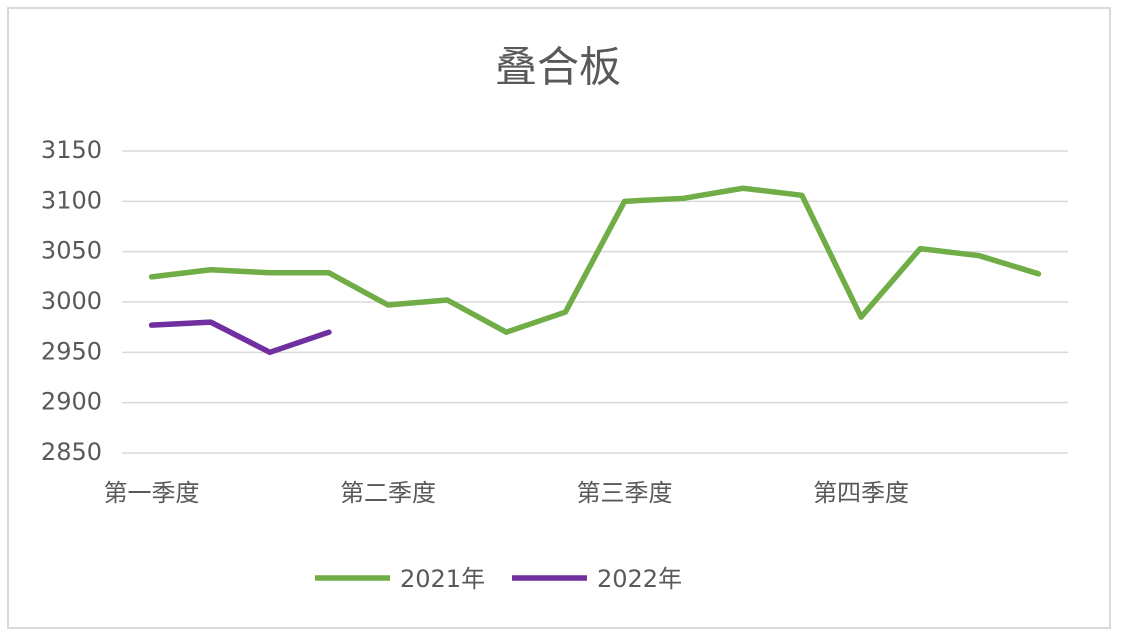 The image size is (1124, 641). I want to click on legend-label: 2022年, so click(639, 579).